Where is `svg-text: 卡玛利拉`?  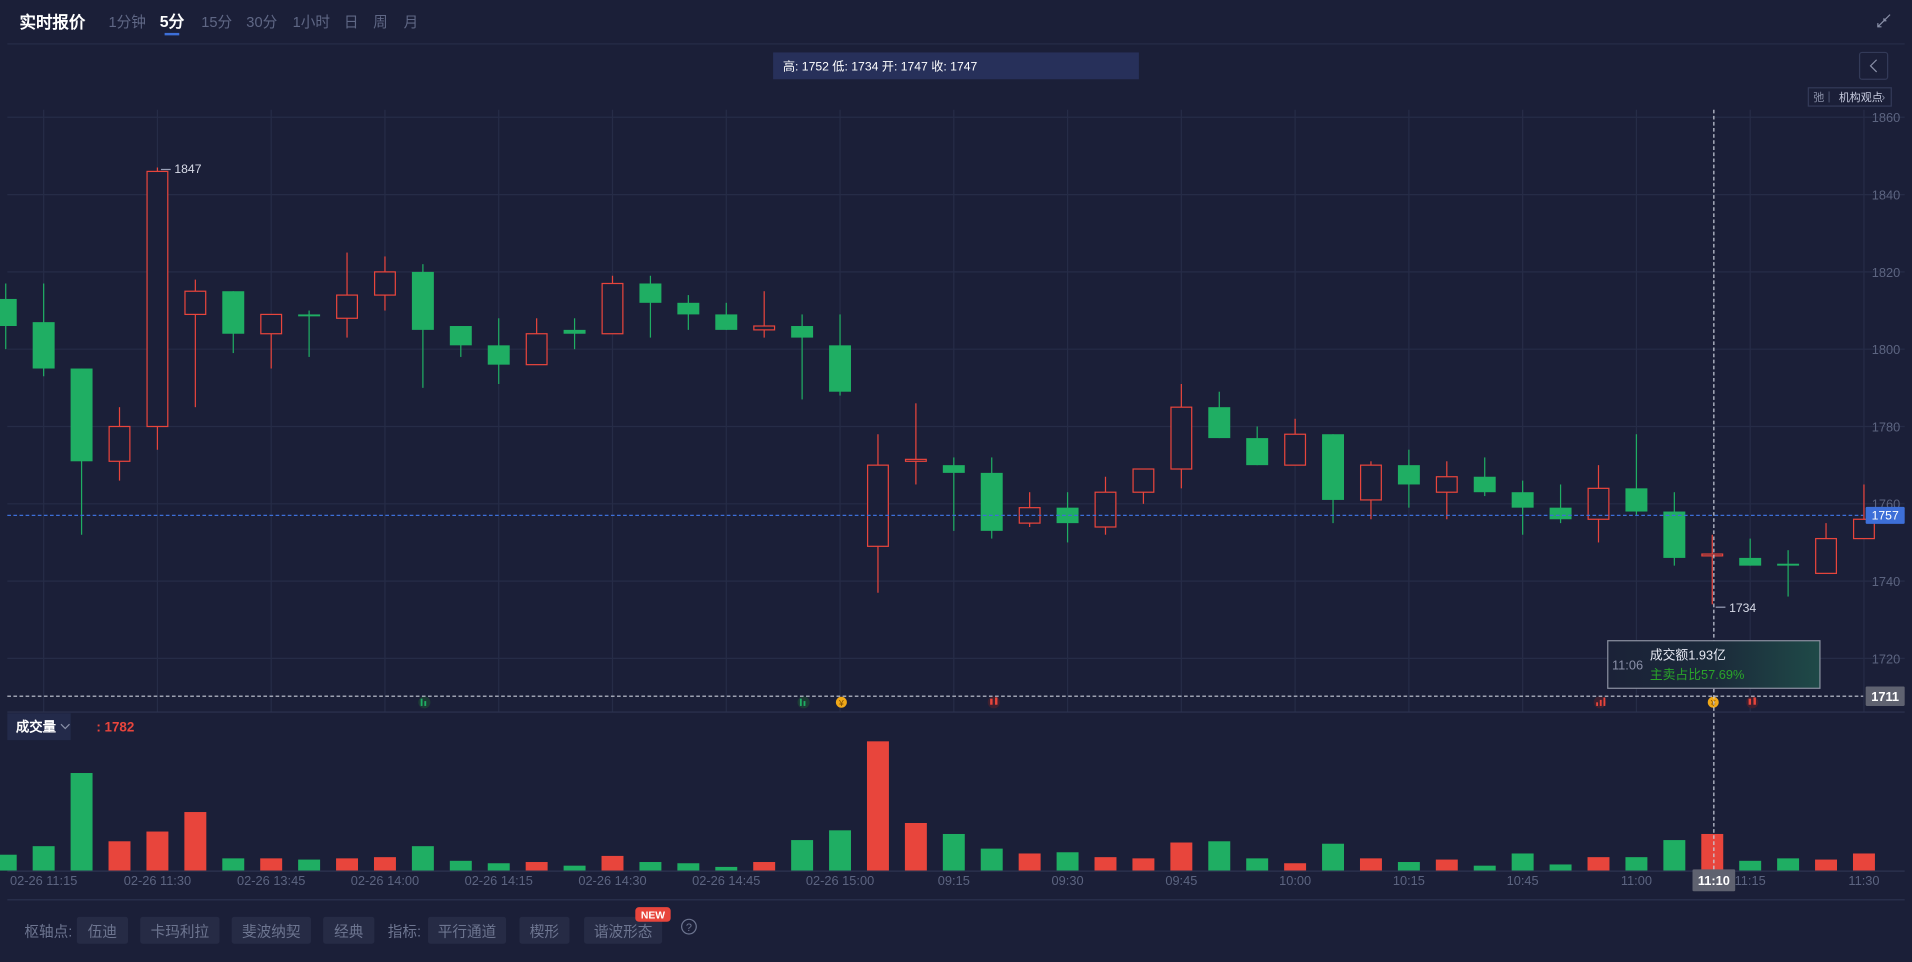
svg-text: 卡玛利拉 is located at coordinates (180, 931).